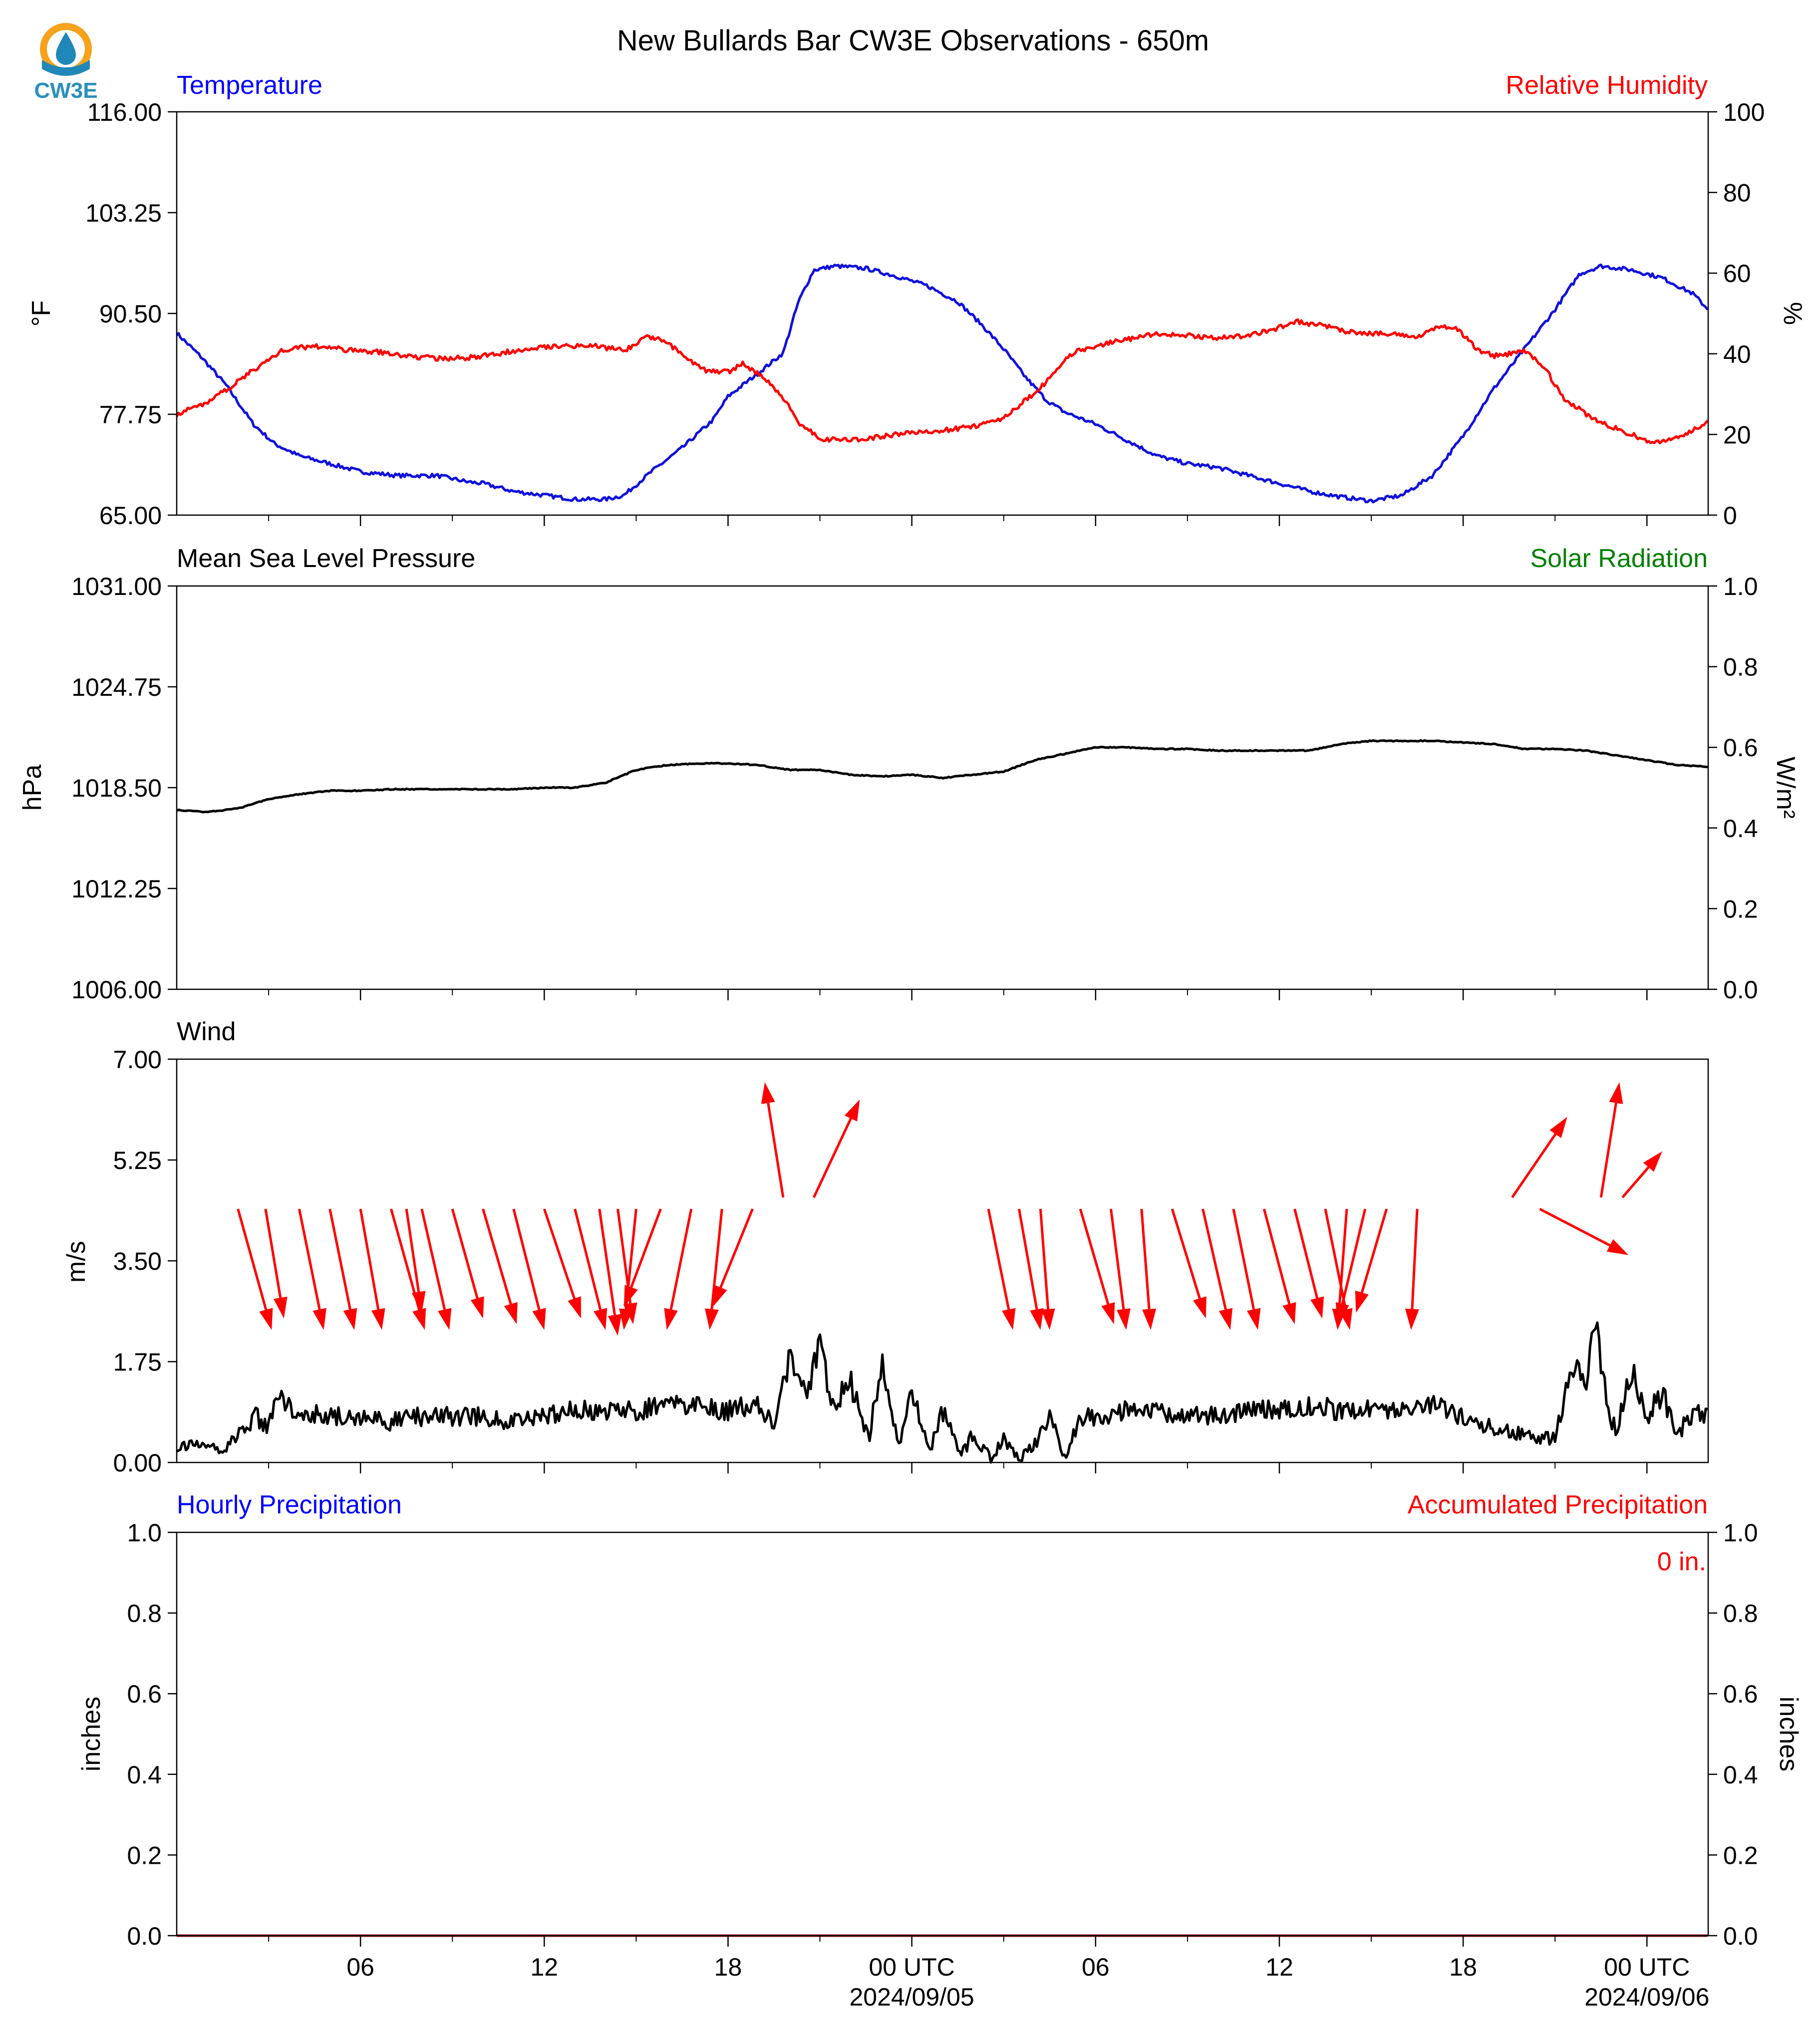  What do you see at coordinates (728, 1967) in the screenshot?
I see `x-tick-label: 18` at bounding box center [728, 1967].